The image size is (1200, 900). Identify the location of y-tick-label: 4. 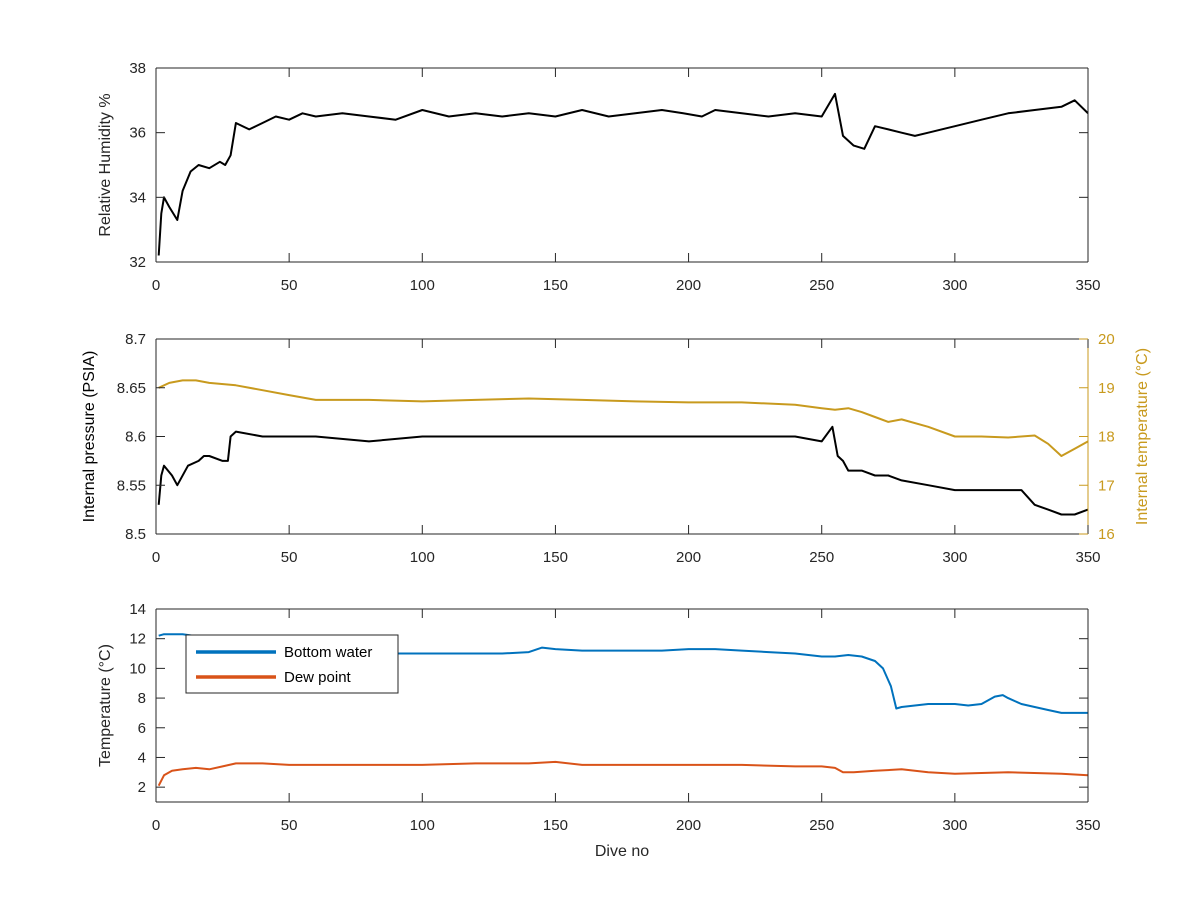
(142, 757).